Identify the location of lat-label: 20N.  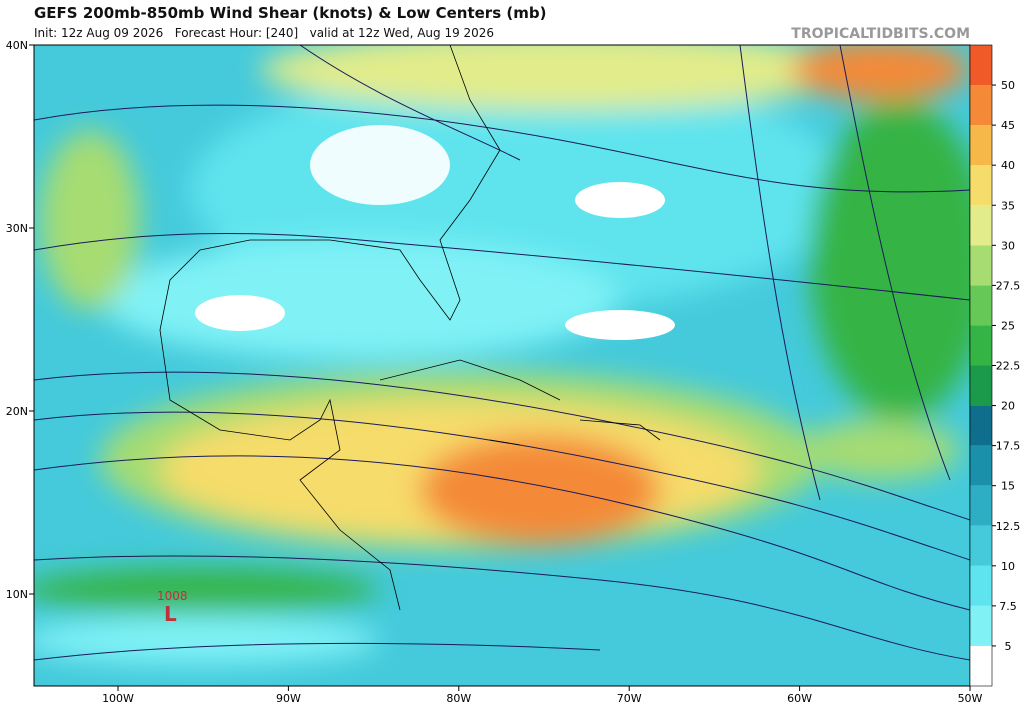
(17, 411).